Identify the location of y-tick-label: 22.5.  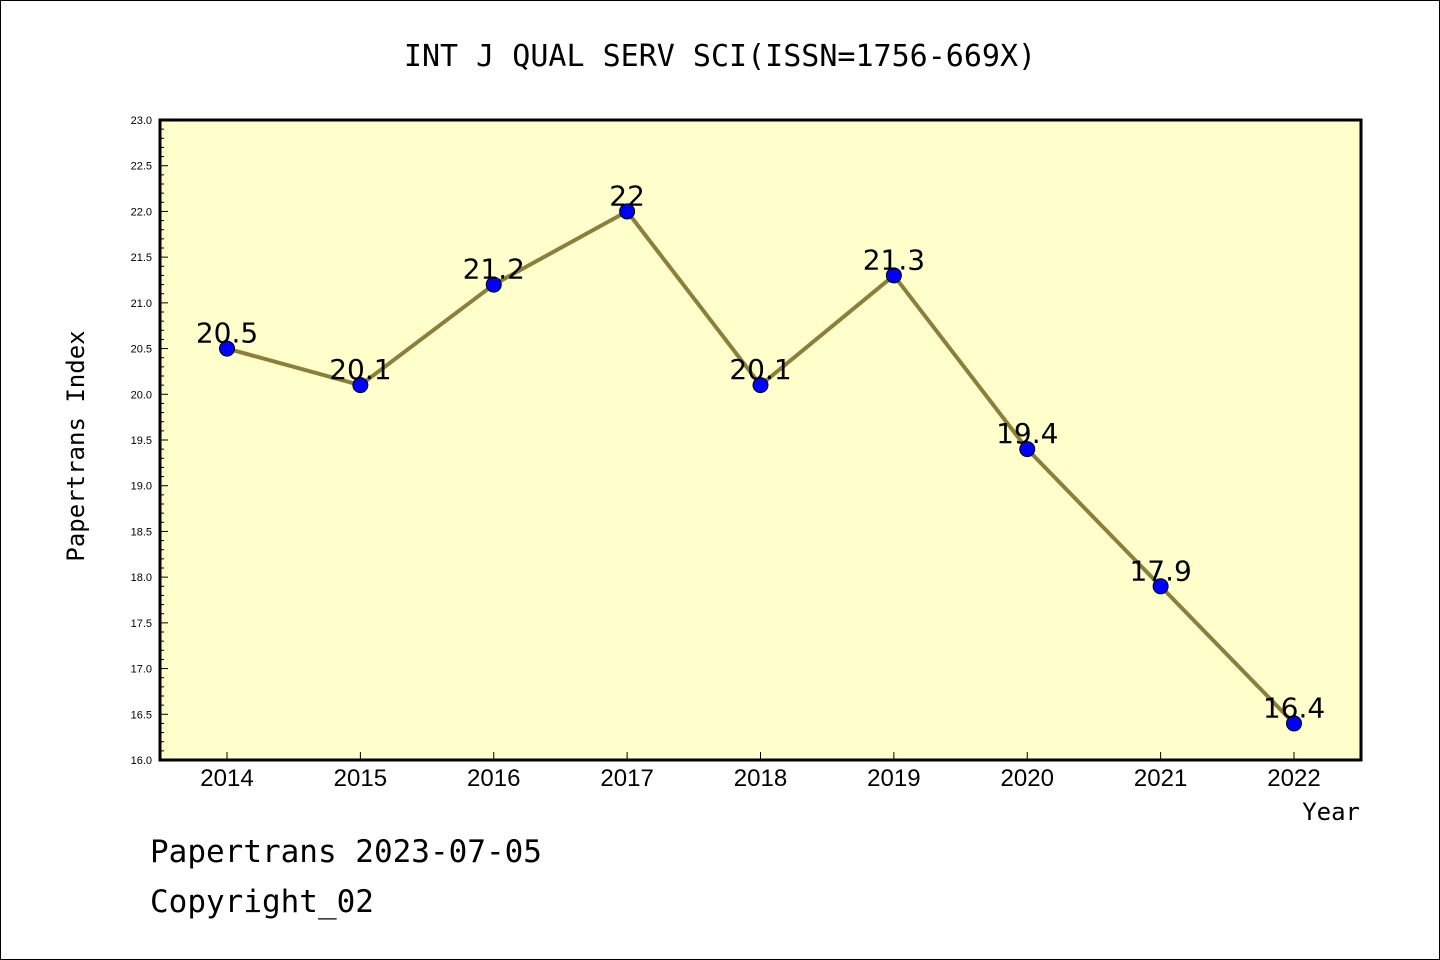
(141, 167).